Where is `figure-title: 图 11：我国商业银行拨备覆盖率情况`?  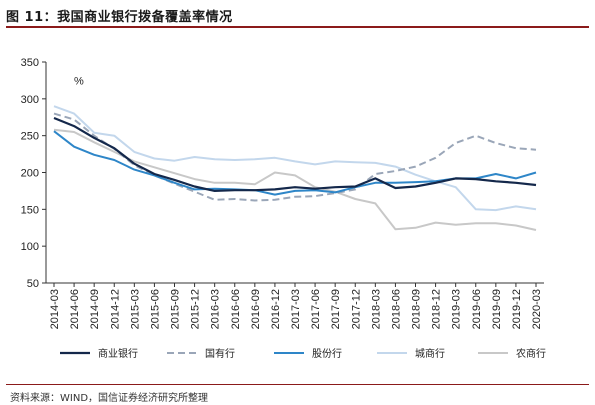
figure-title: 图 11：我国商业银行拨备覆盖率情况 is located at coordinates (119, 17).